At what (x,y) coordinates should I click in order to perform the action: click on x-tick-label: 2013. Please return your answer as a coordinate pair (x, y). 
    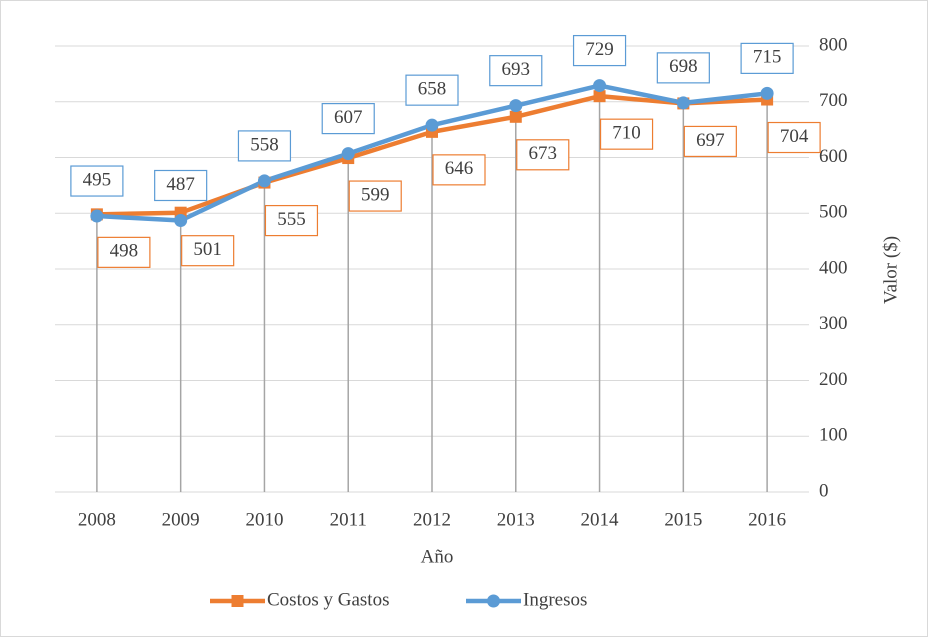
    Looking at the image, I should click on (516, 519).